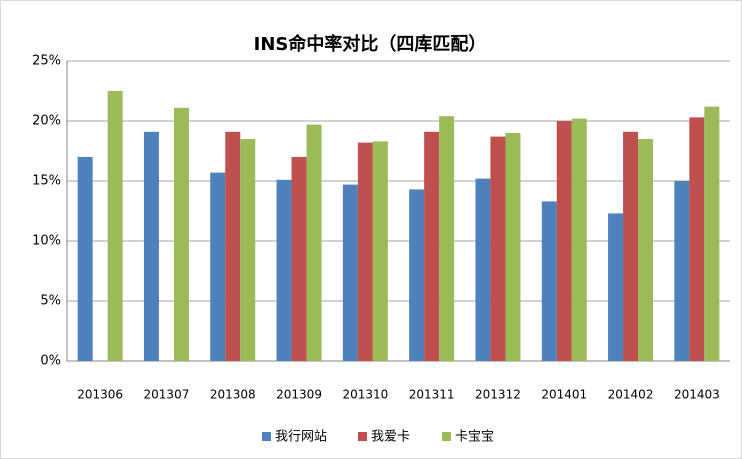 The image size is (742, 459). What do you see at coordinates (432, 395) in the screenshot?
I see `x-tick-label: 201311` at bounding box center [432, 395].